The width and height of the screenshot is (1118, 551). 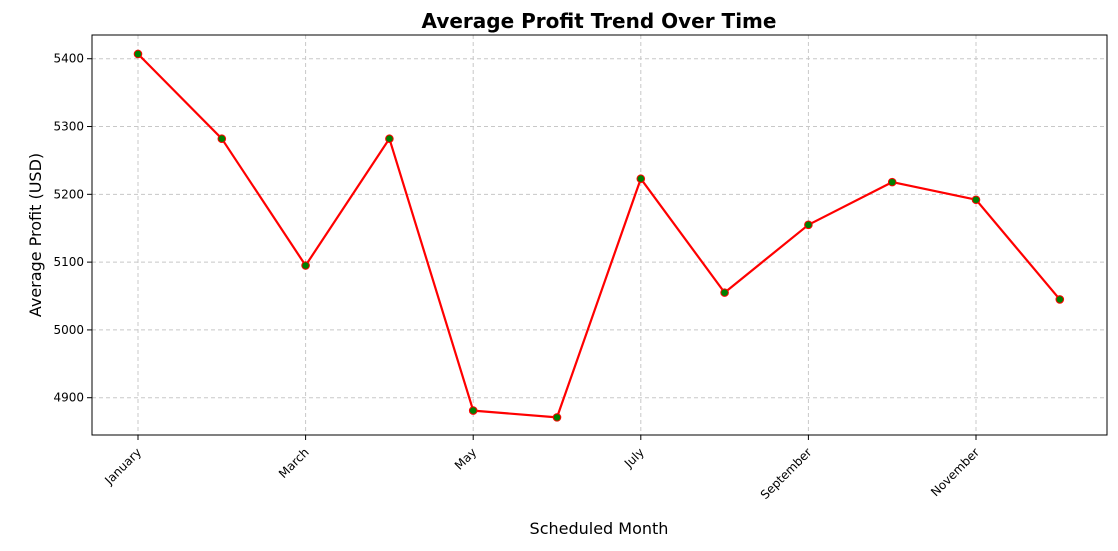 What do you see at coordinates (35, 235) in the screenshot?
I see `y-axis-label: Average Profit (USD)` at bounding box center [35, 235].